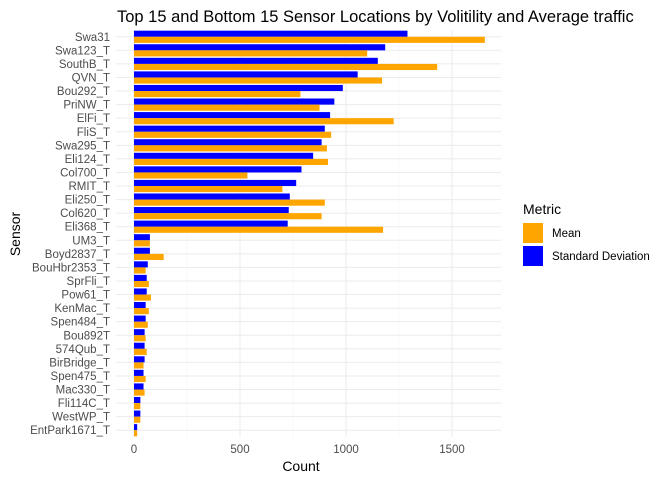  I want to click on x-tick-label: 1500, so click(452, 450).